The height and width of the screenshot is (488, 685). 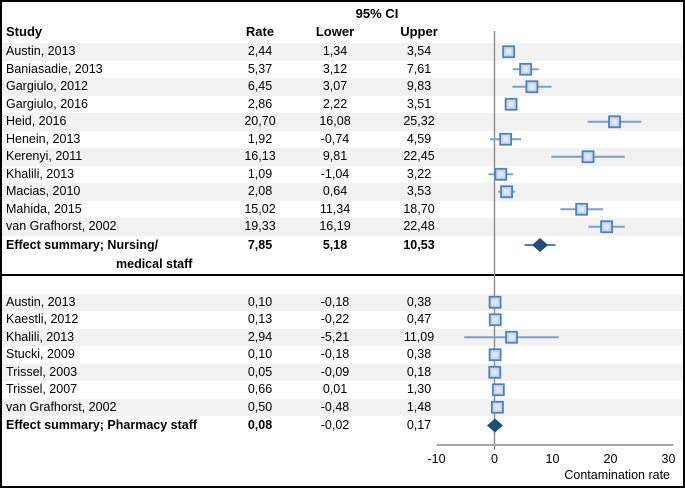 I want to click on rate-value: 2,44, so click(x=260, y=51).